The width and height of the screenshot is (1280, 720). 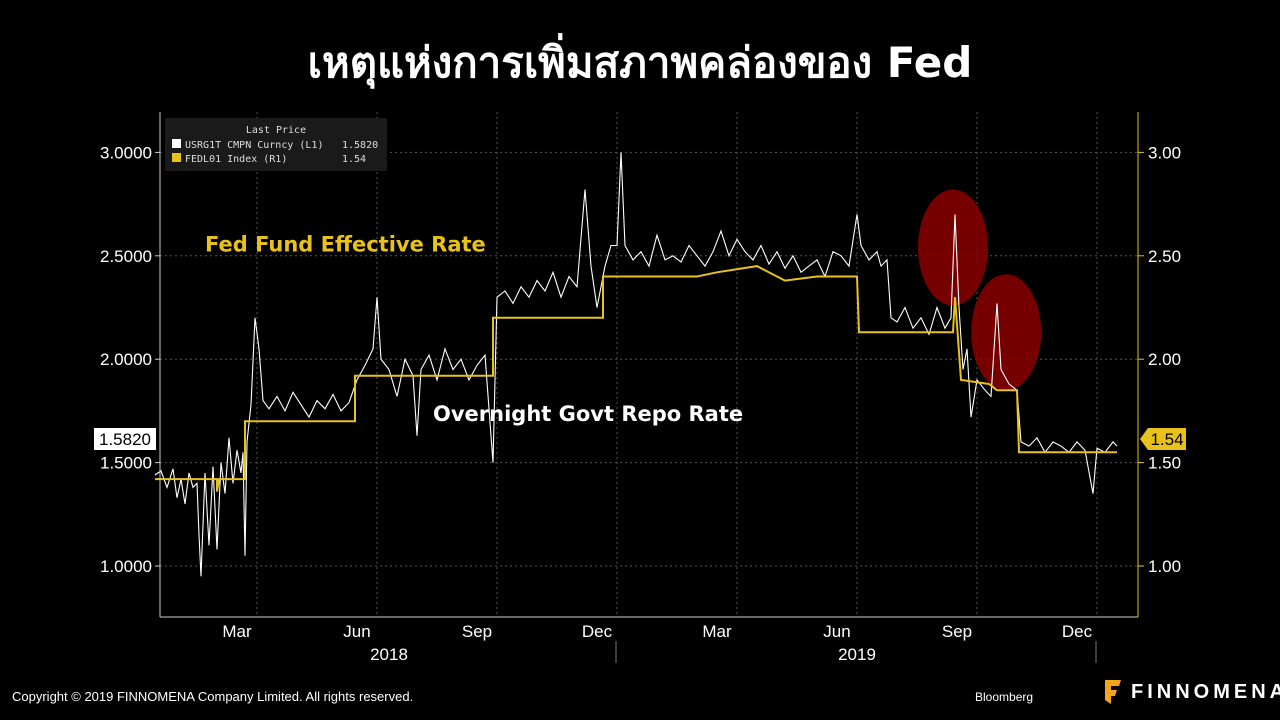 What do you see at coordinates (360, 145) in the screenshot?
I see `legend-value-repo: 1.5820` at bounding box center [360, 145].